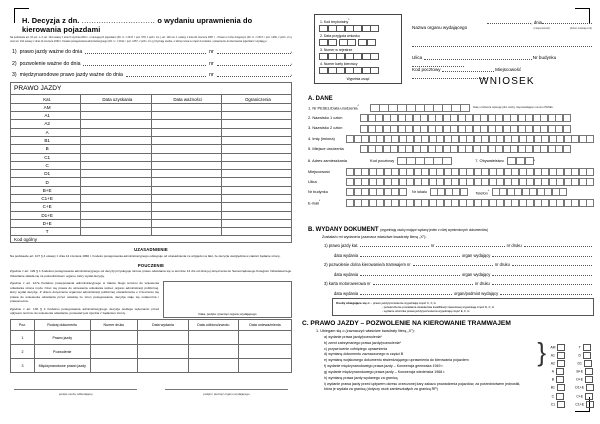  I want to click on b-item-1-date-input, so click(410, 254).